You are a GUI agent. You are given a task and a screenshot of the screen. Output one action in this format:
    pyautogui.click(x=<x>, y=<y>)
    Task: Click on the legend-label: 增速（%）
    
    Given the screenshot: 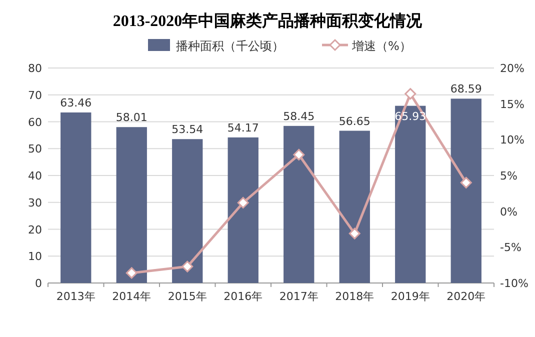 What is the action you would take?
    pyautogui.click(x=381, y=46)
    